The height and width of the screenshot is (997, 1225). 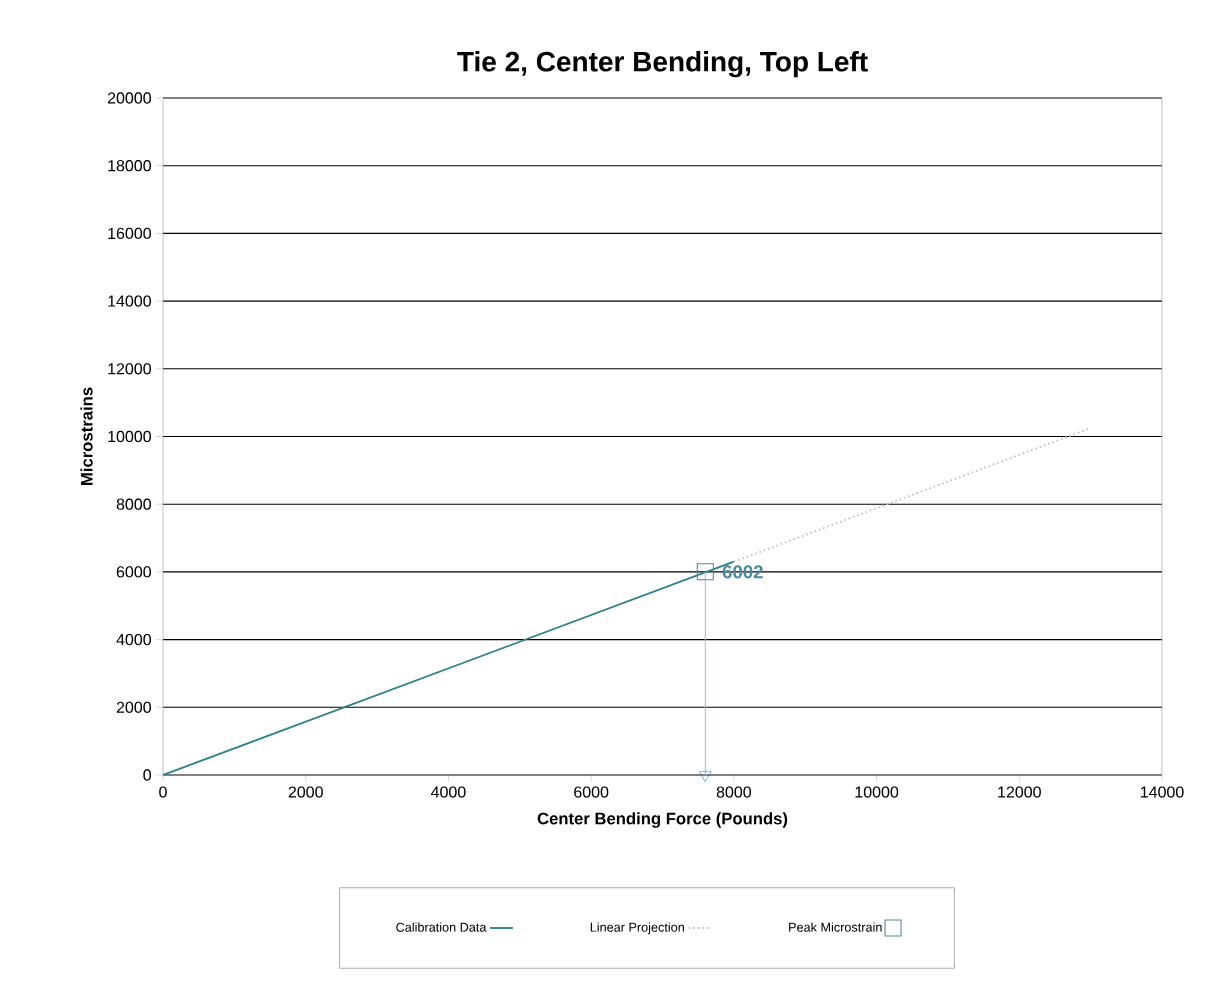 What do you see at coordinates (86, 436) in the screenshot?
I see `y-axis-title: Microstrains` at bounding box center [86, 436].